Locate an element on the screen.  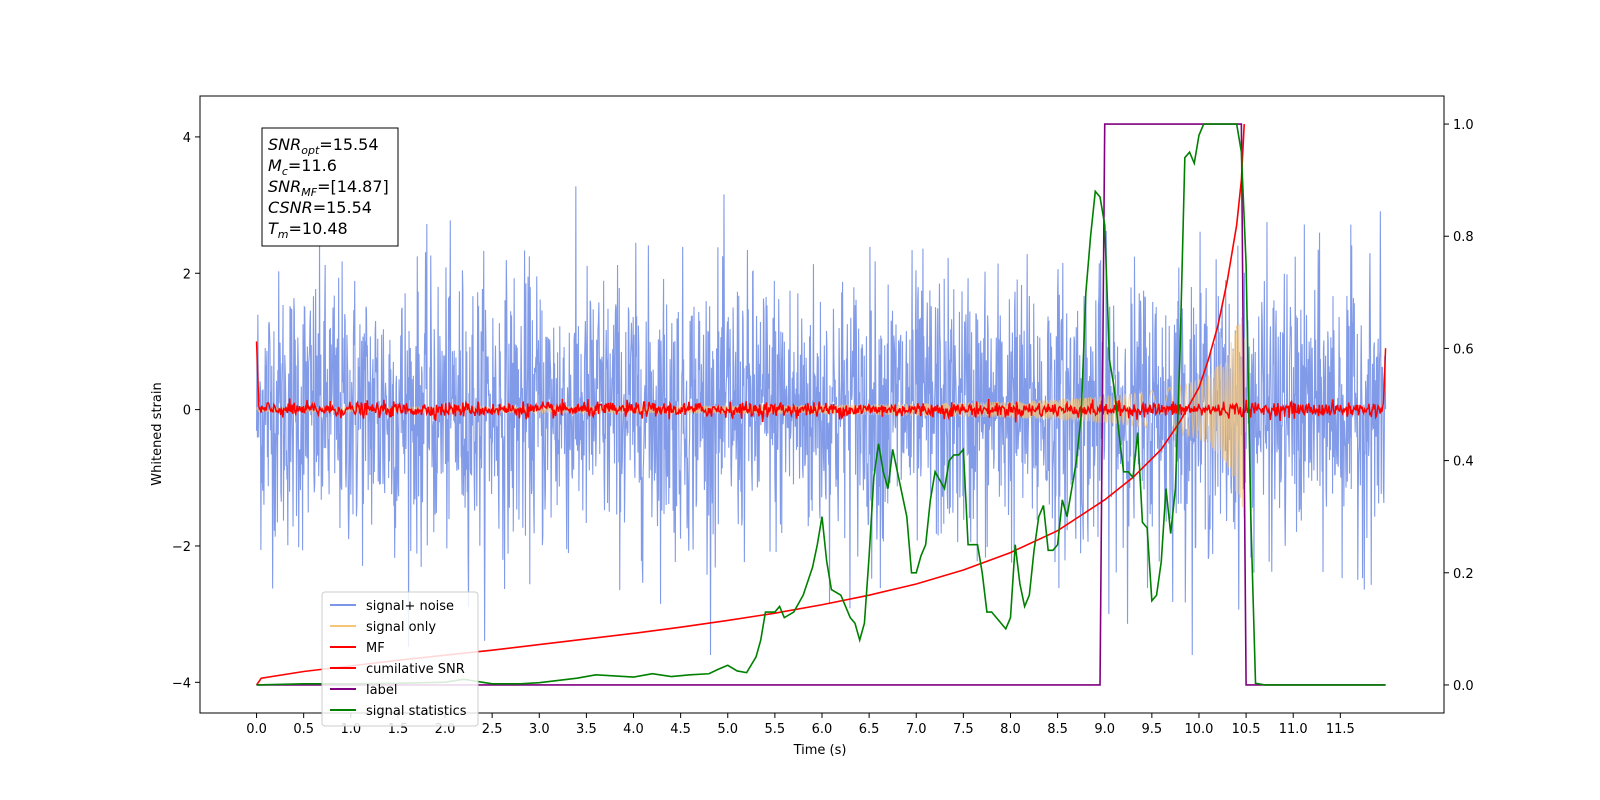
legend-label: signal+ noise is located at coordinates (410, 606).